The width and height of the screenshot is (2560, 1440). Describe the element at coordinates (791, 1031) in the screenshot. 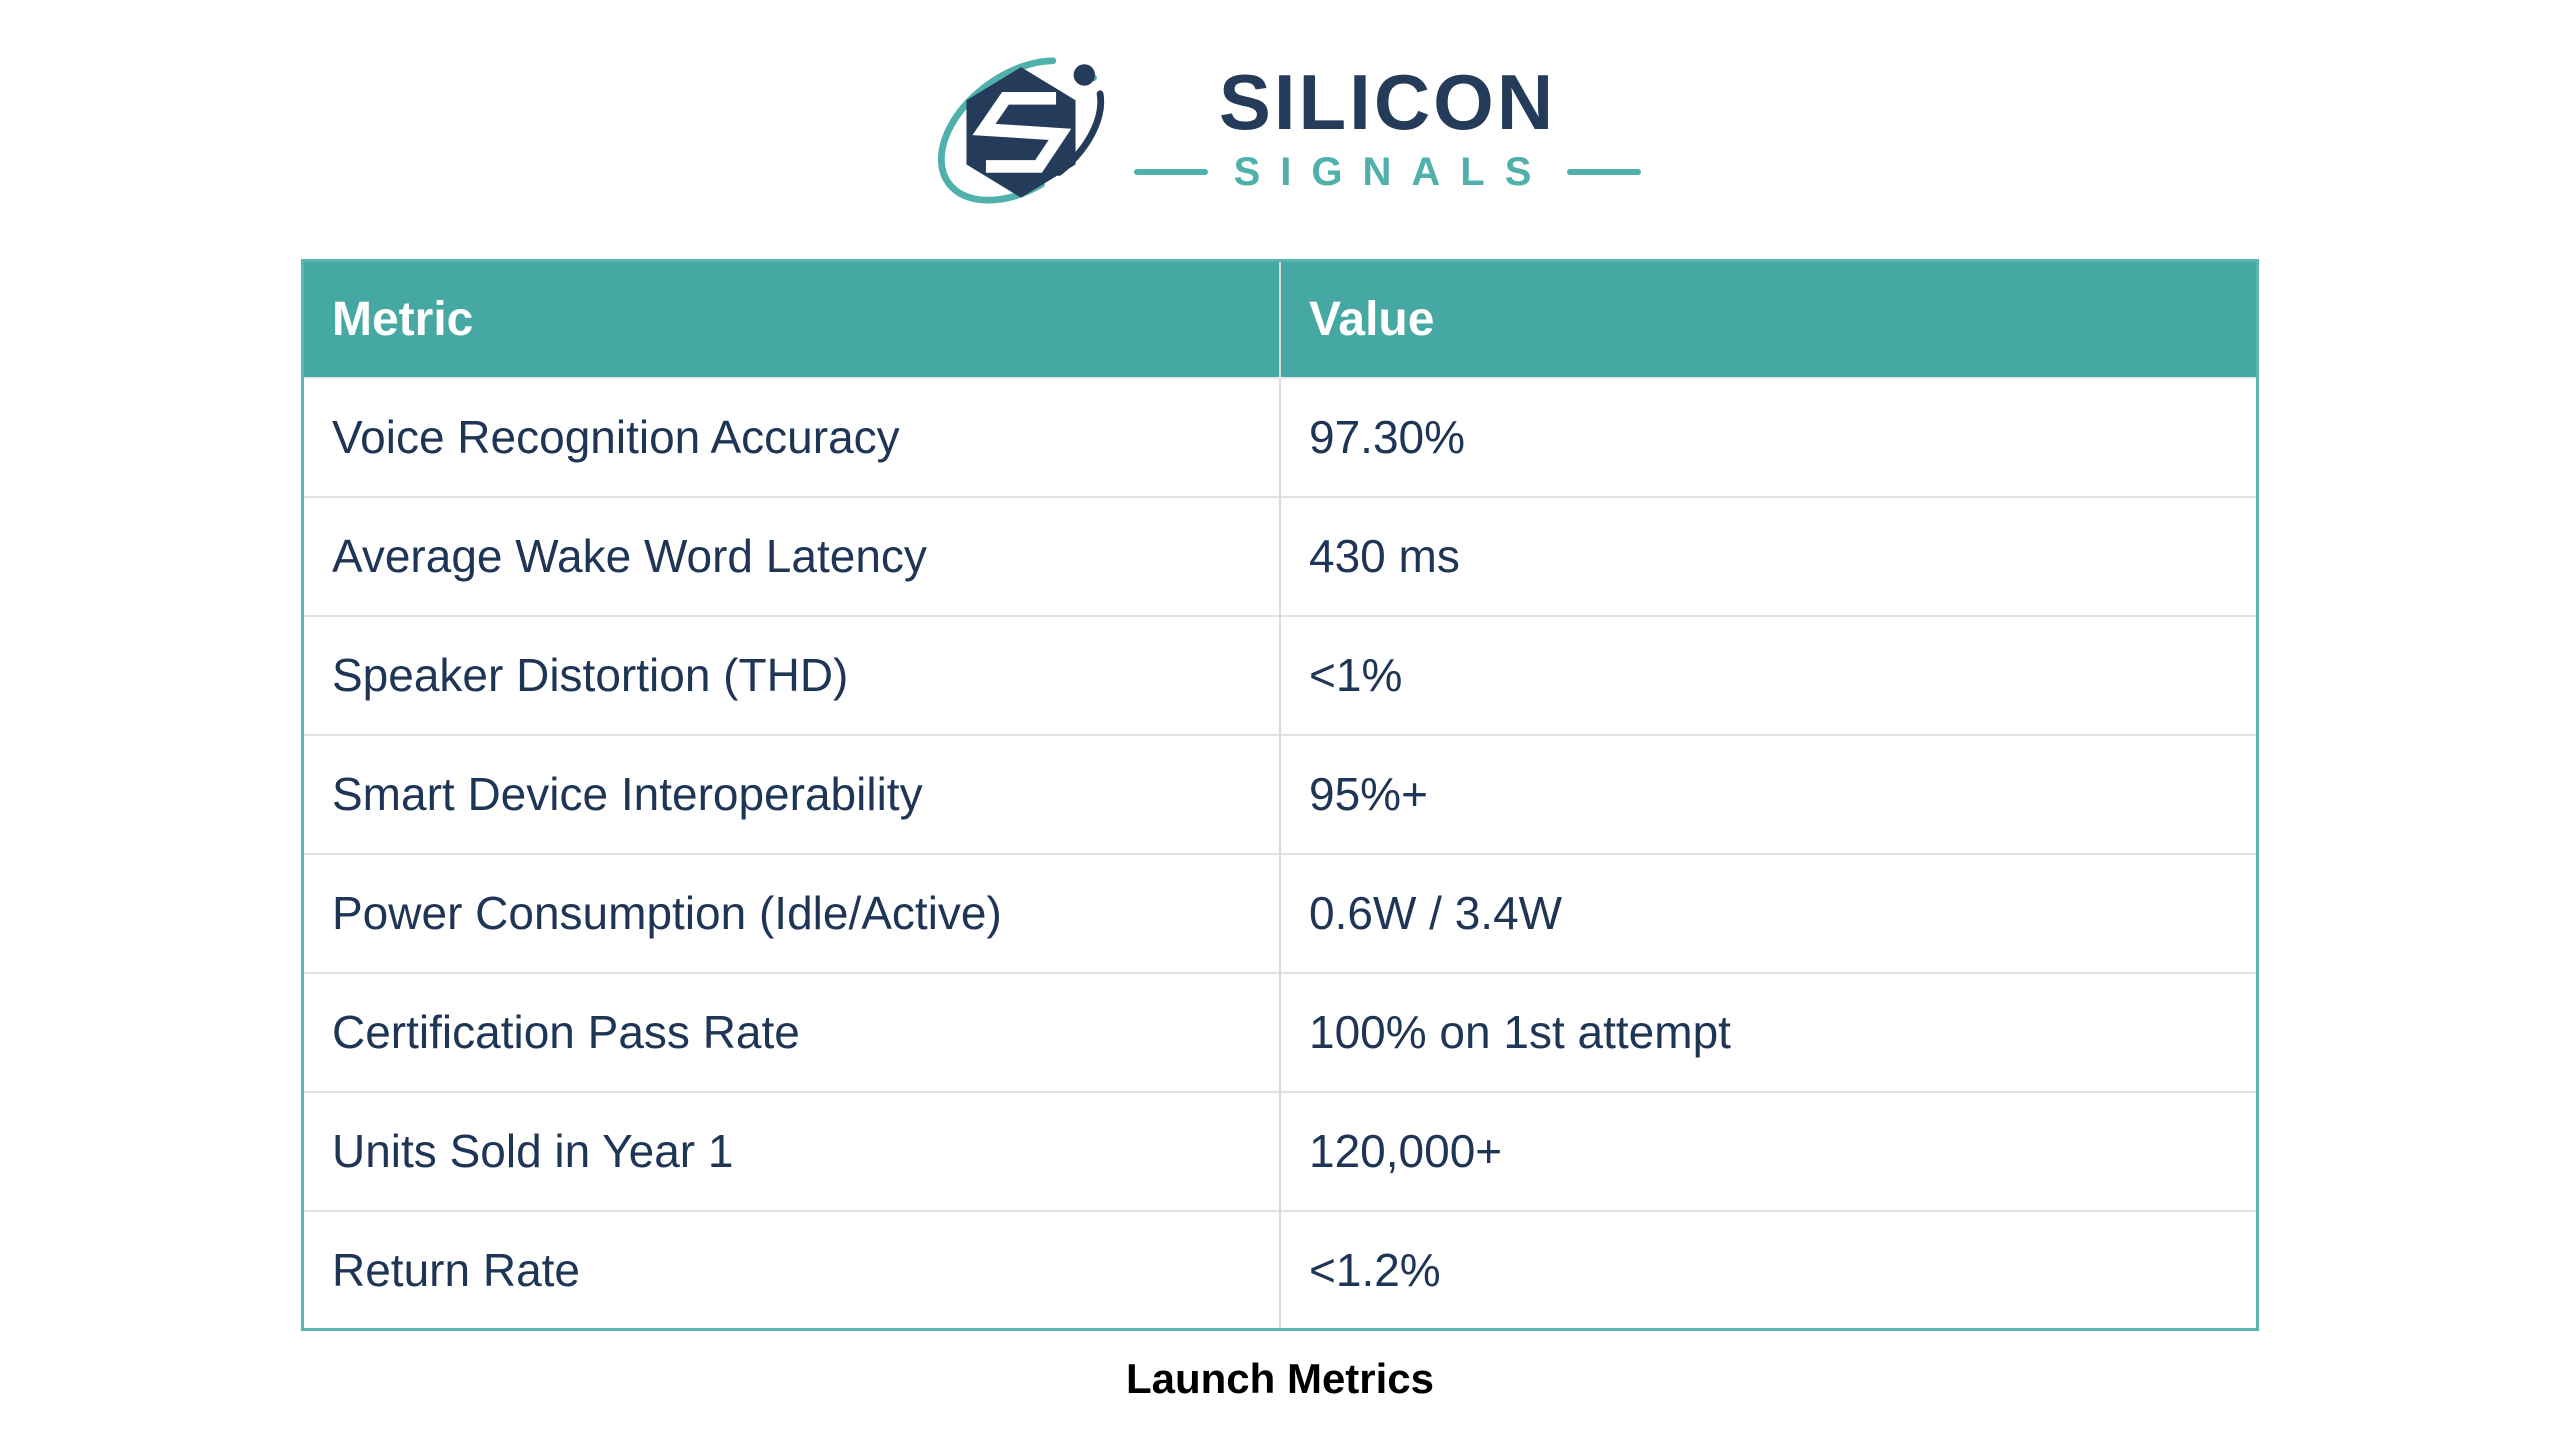

I see `metric-cell: Certification Pass Rate` at that location.